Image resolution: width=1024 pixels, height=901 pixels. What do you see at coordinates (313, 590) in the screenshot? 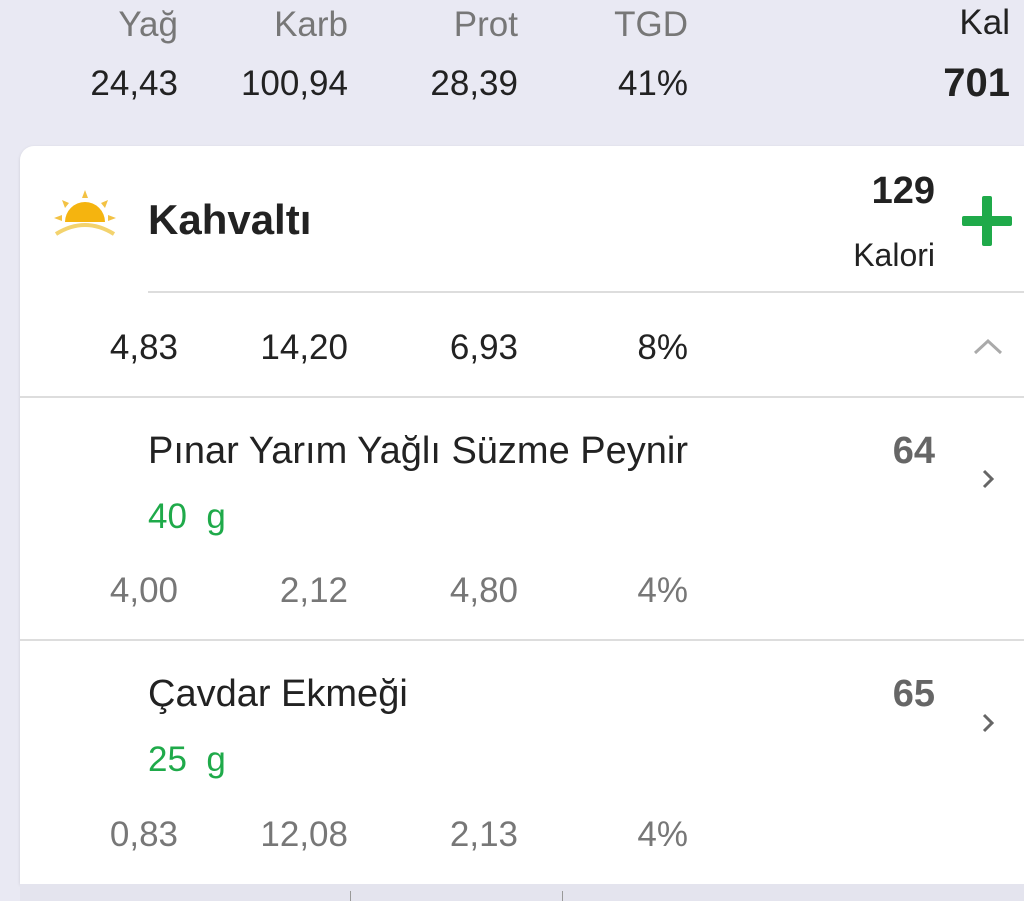
I see `food-item-carb: 2,12` at bounding box center [313, 590].